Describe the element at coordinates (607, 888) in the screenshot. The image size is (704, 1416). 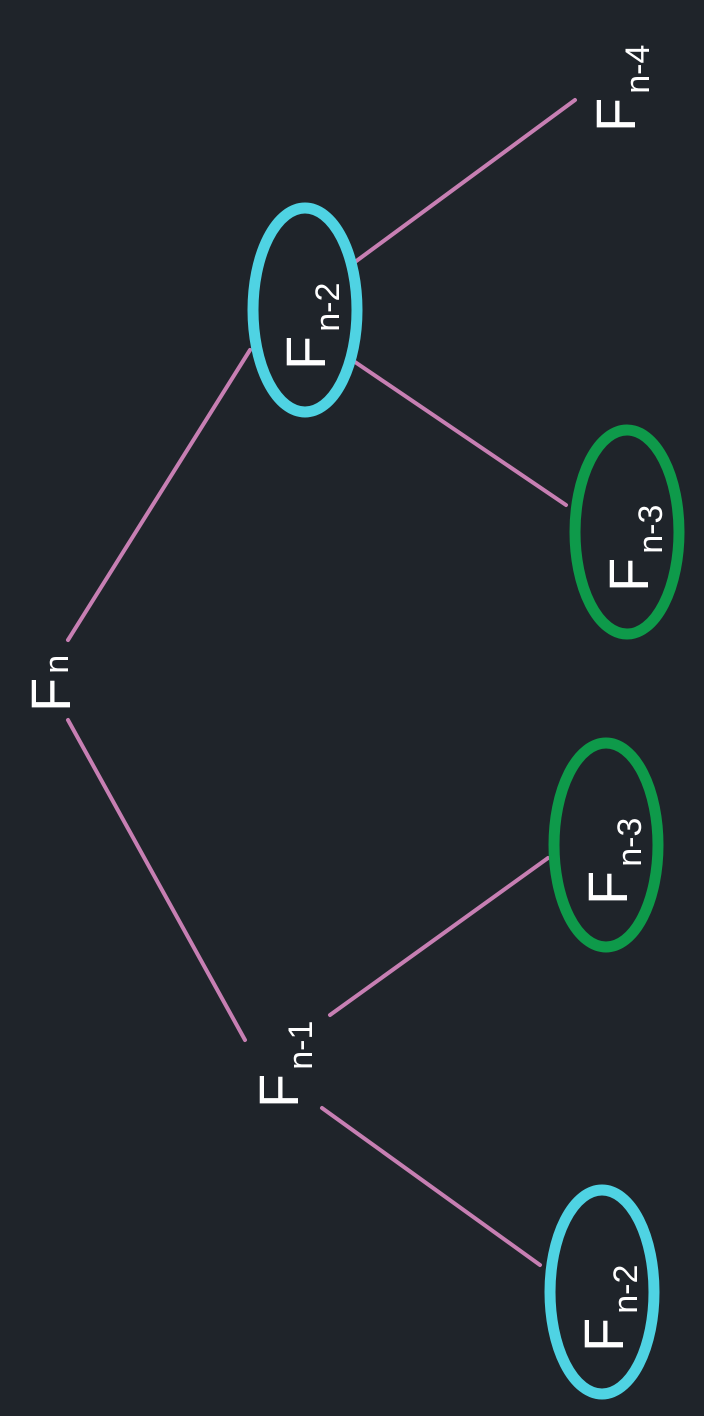
I see `node-fn3-bottom-main: F` at that location.